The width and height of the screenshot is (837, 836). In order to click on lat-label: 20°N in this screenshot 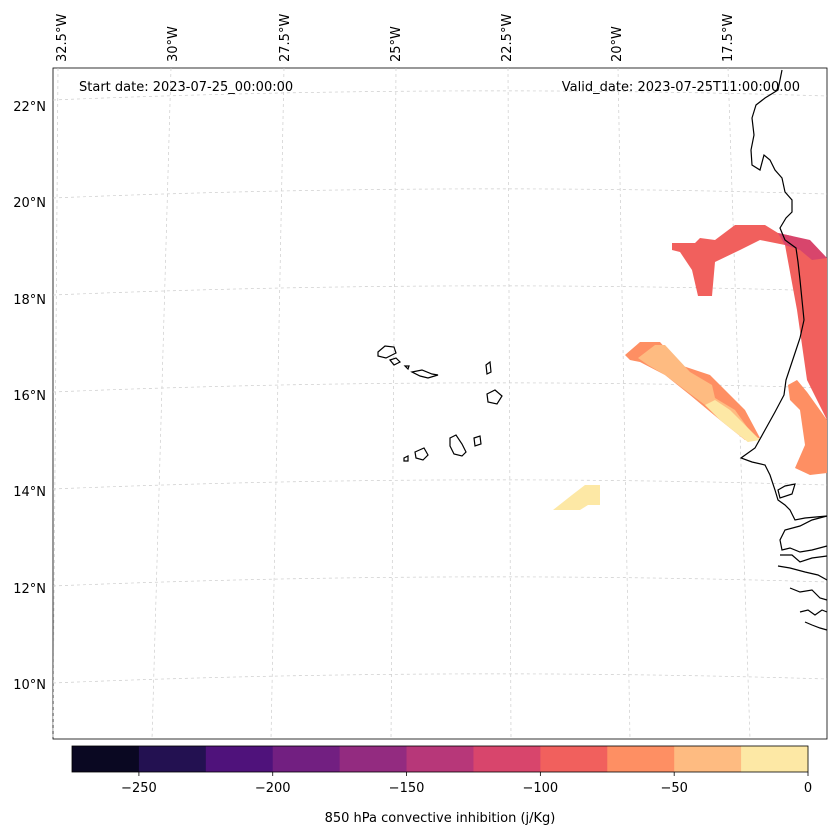, I will do `click(29, 203)`.